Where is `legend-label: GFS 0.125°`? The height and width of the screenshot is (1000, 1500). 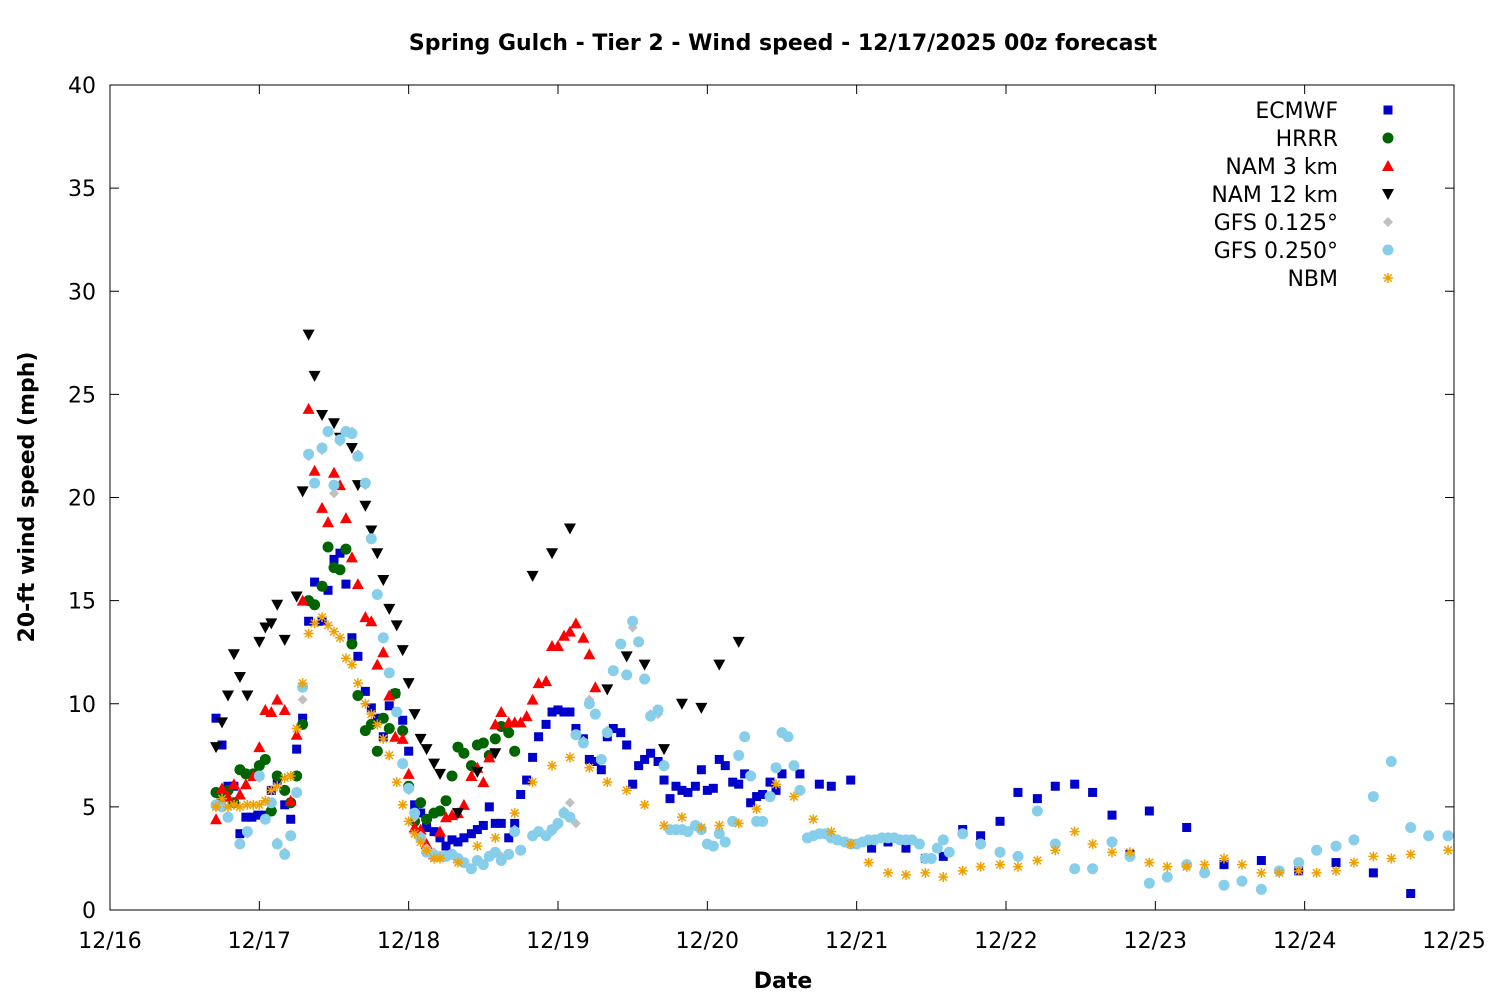
legend-label: GFS 0.125° is located at coordinates (1276, 223).